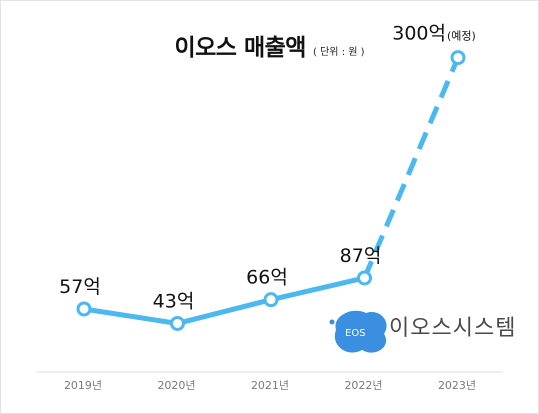  I want to click on logo-dot-icon, so click(332, 322).